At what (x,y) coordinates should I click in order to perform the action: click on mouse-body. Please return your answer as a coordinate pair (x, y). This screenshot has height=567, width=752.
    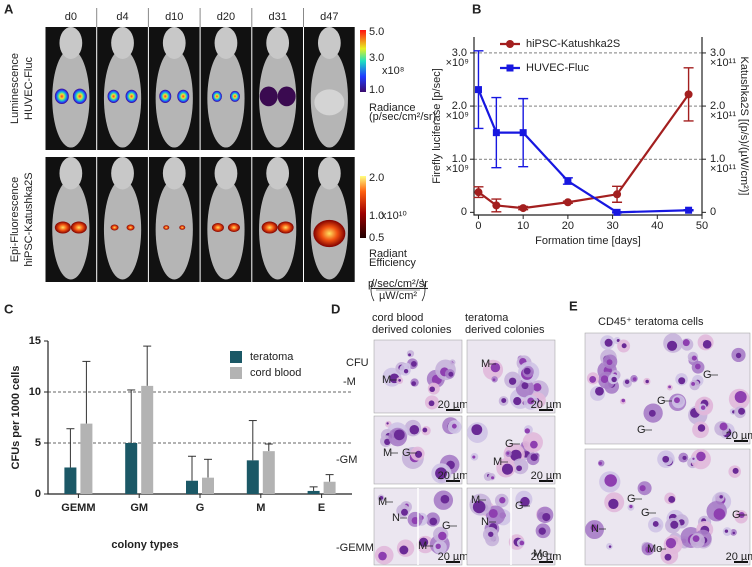
    Looking at the image, I should click on (71, 229).